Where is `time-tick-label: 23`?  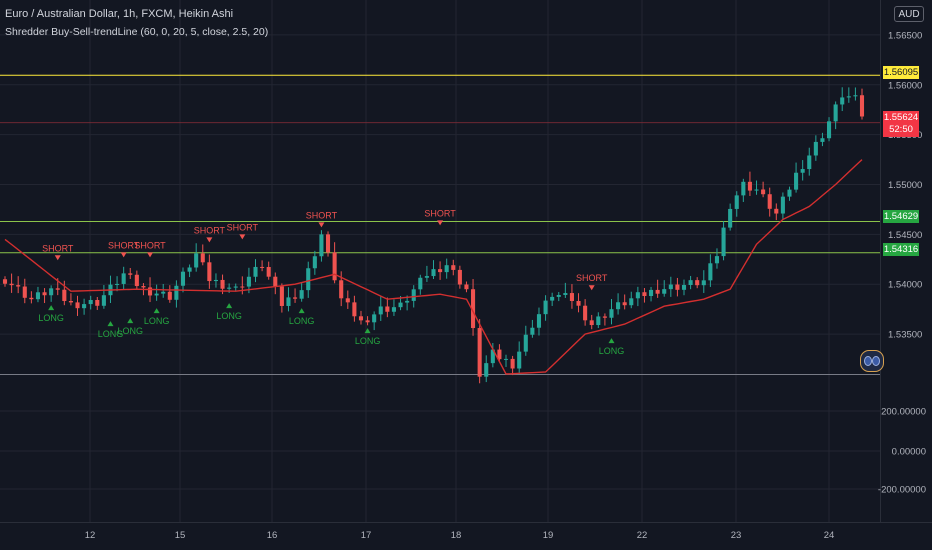 time-tick-label: 23 is located at coordinates (736, 535).